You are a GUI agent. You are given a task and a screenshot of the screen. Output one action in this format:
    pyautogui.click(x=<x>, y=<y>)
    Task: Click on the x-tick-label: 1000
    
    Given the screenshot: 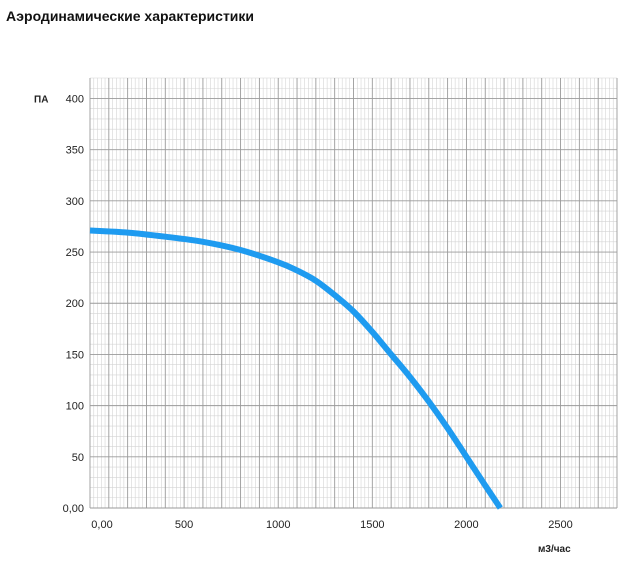 What is the action you would take?
    pyautogui.click(x=278, y=525)
    